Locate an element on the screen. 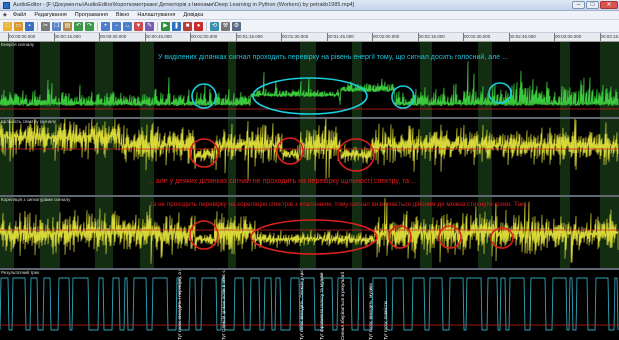 The image size is (619, 340). ruler-tick: 00:00:15.000 is located at coordinates (67, 37).